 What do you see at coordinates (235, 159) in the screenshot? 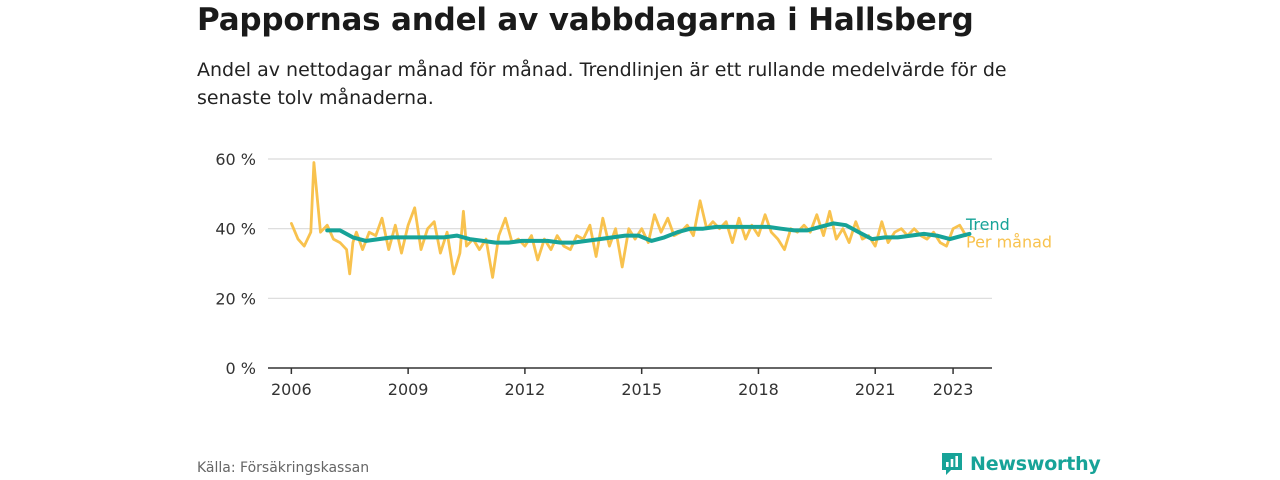
I see `y-tick-label: 60 %` at bounding box center [235, 159].